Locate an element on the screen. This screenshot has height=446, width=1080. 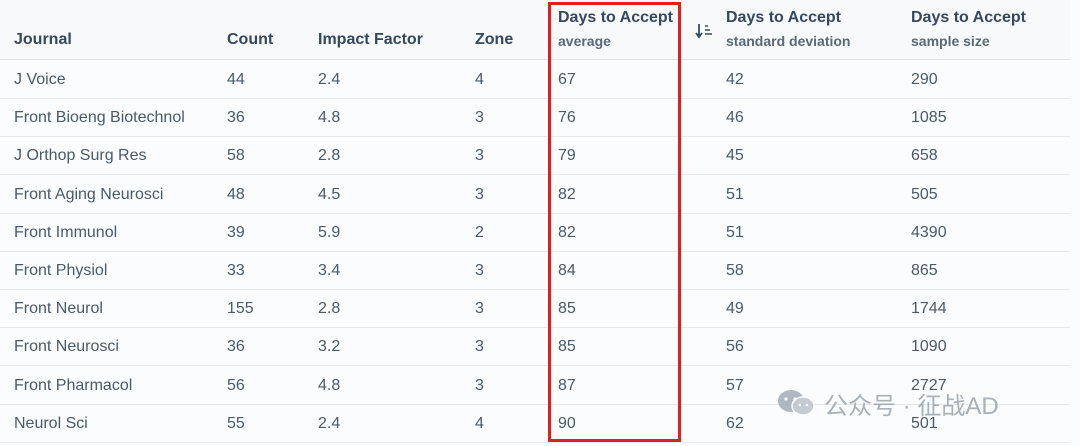
watermark-text: 公众号 · 征战AD is located at coordinates (911, 406).